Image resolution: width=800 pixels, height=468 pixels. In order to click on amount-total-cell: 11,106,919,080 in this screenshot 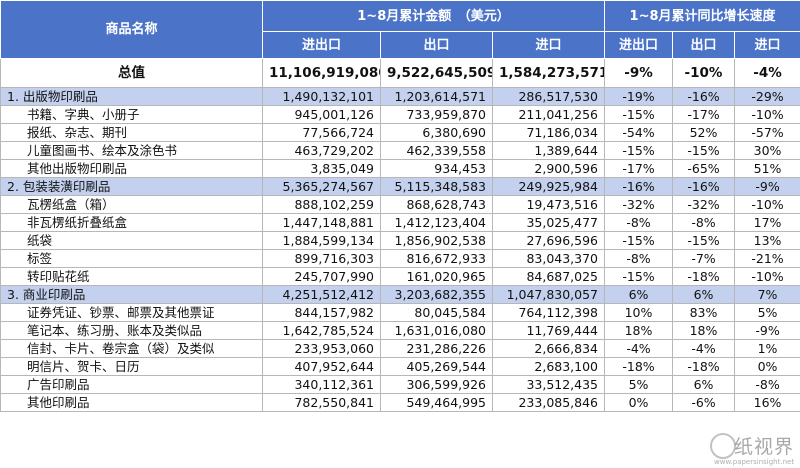, I will do `click(321, 73)`.